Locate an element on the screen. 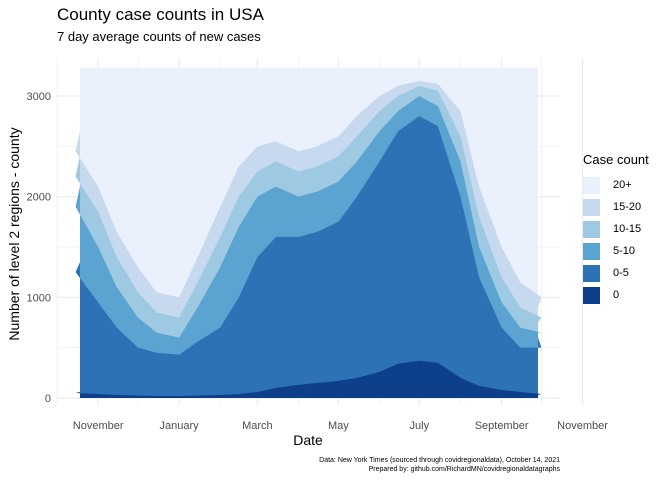 This screenshot has width=672, height=480. y-axis-ticks: 0 1000 2000 3000 is located at coordinates (39, 248).